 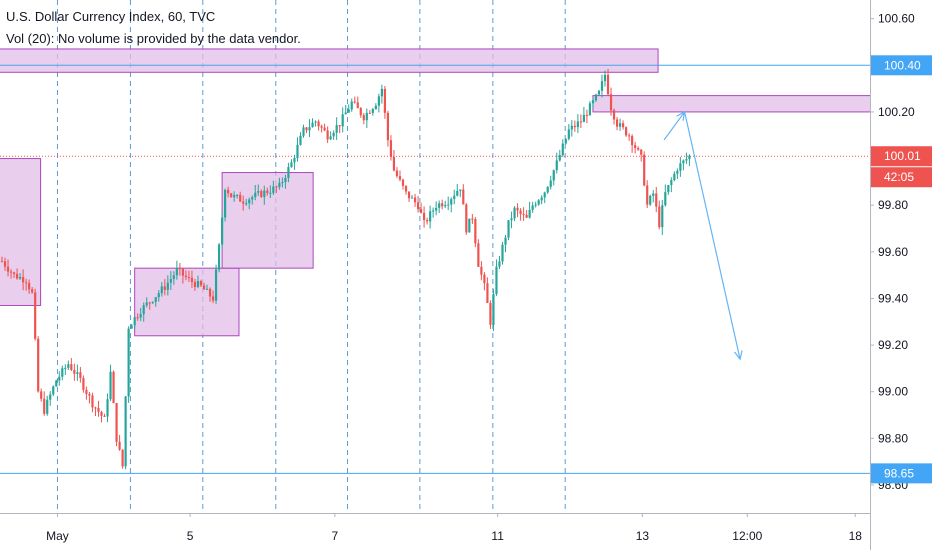 What do you see at coordinates (899, 177) in the screenshot?
I see `countdown-tag: 42:05` at bounding box center [899, 177].